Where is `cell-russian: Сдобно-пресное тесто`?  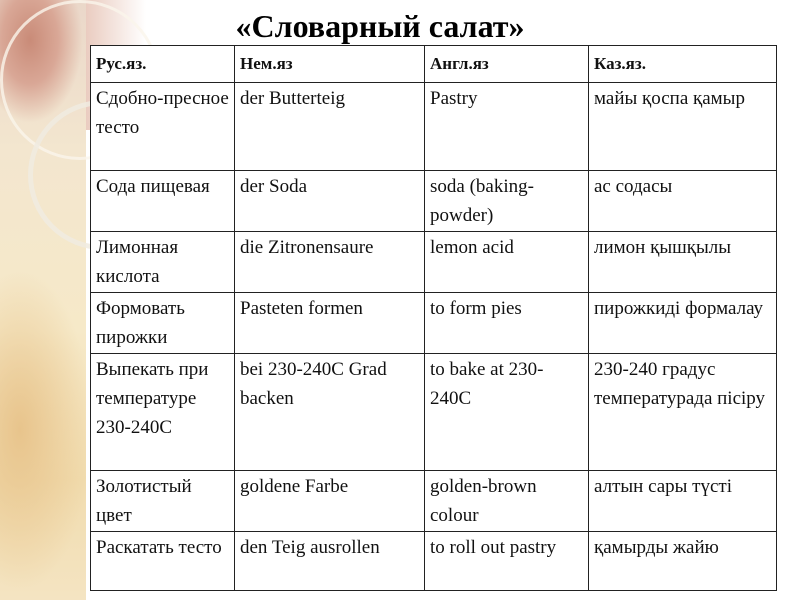
cell-russian: Сдобно-пресное тесто is located at coordinates (162, 126).